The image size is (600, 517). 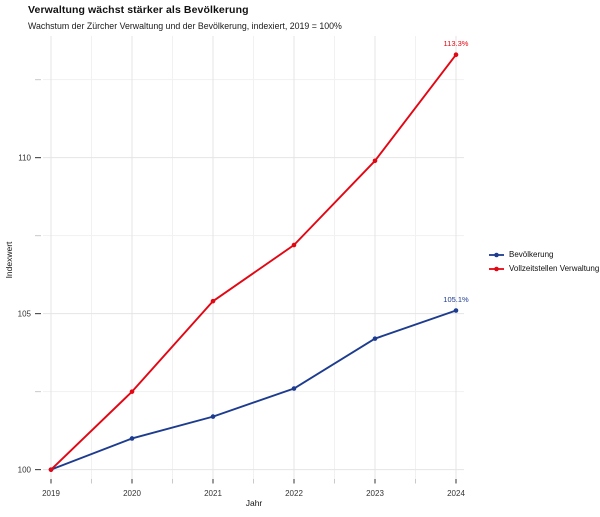 I want to click on x-axis-title: Jahr, so click(x=254, y=503).